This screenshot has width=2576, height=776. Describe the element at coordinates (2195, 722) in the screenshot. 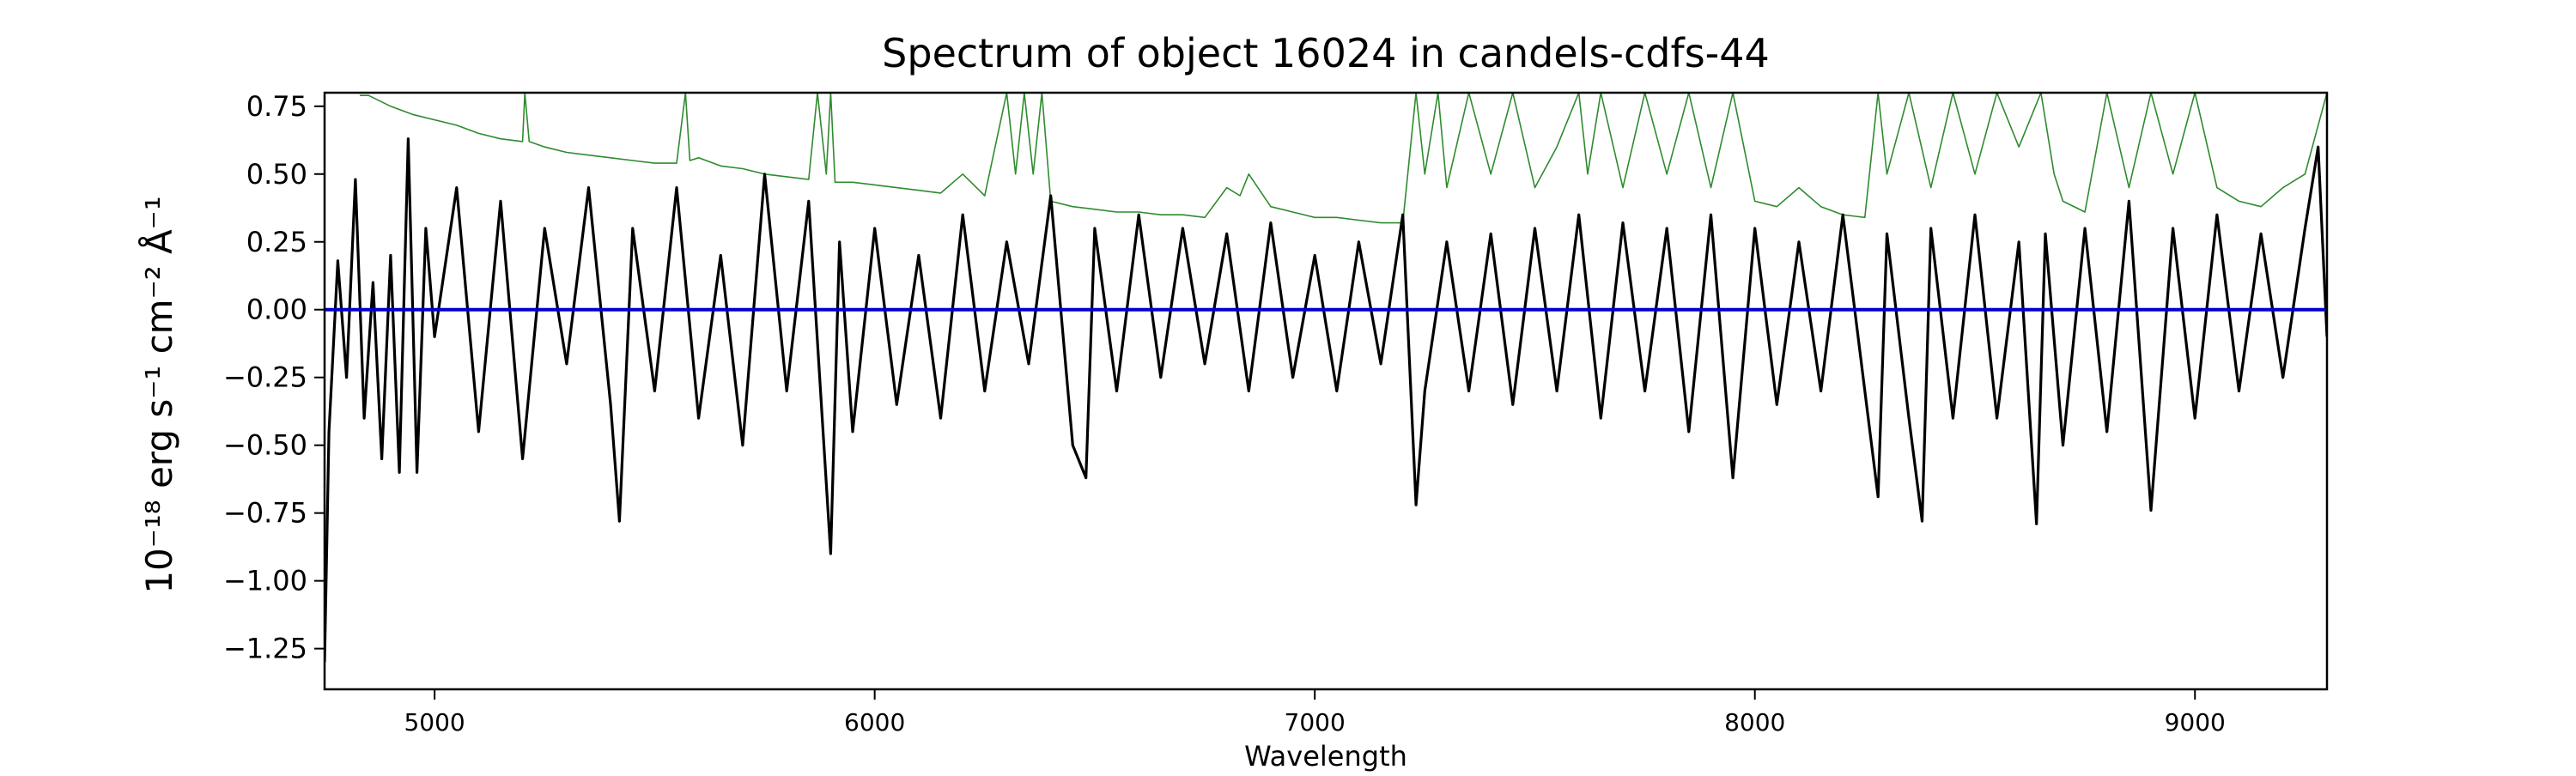

I see `x-tick-label: 9000` at that location.